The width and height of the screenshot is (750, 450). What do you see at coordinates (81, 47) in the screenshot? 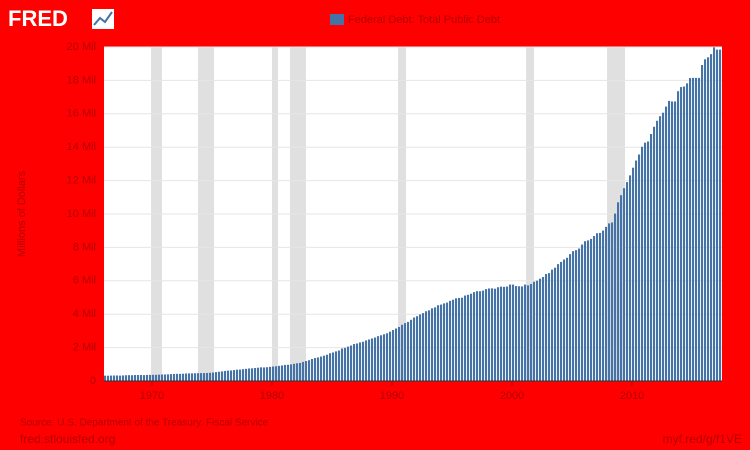
I see `y-tick-label: 20 Mil` at bounding box center [81, 47].